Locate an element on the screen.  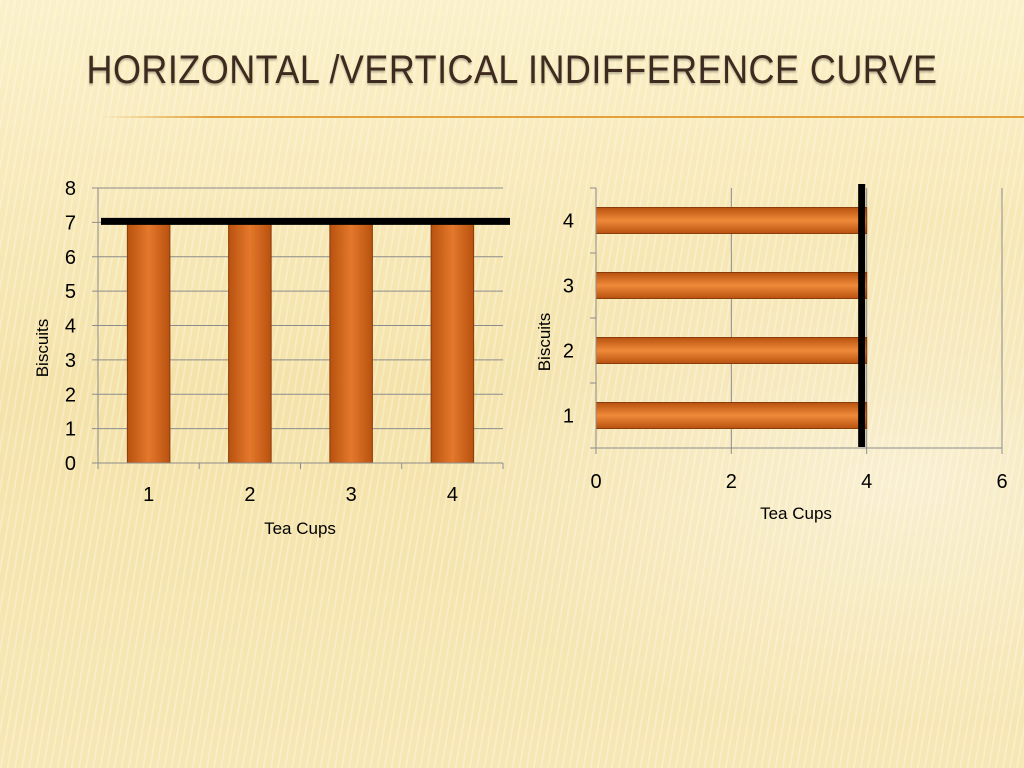
chart1-y-tick-label: 8 is located at coordinates (70, 189).